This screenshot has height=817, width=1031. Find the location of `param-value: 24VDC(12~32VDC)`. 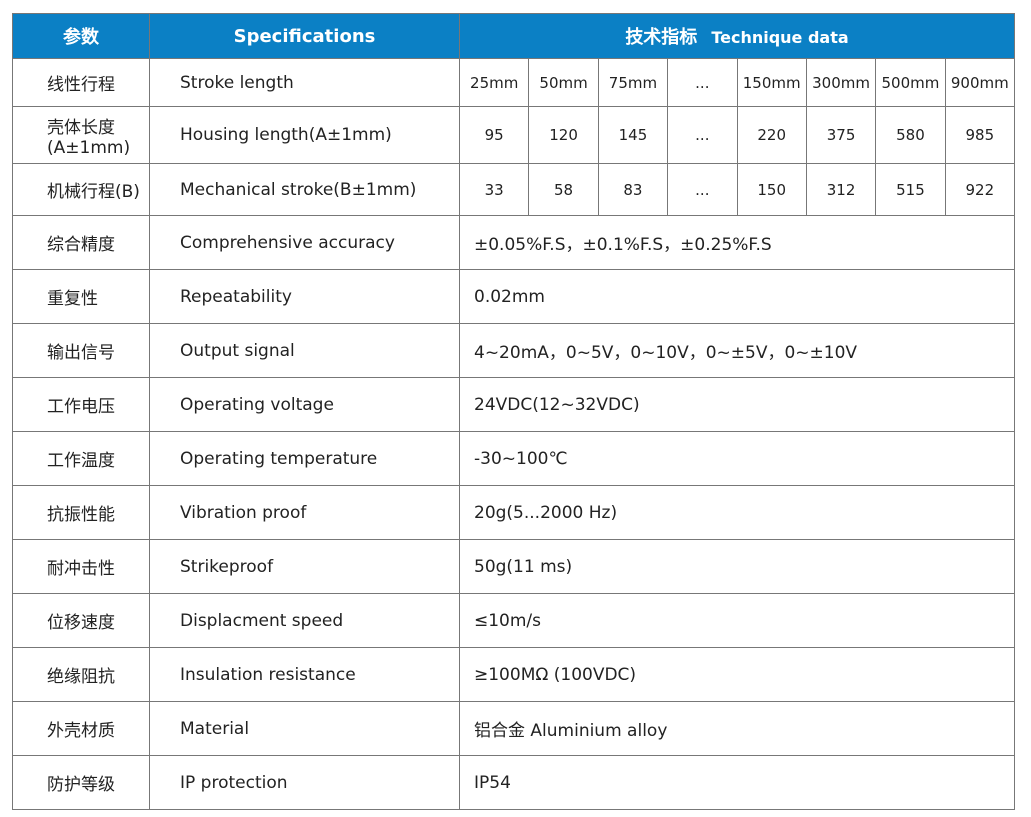

param-value: 24VDC(12~32VDC) is located at coordinates (737, 404).